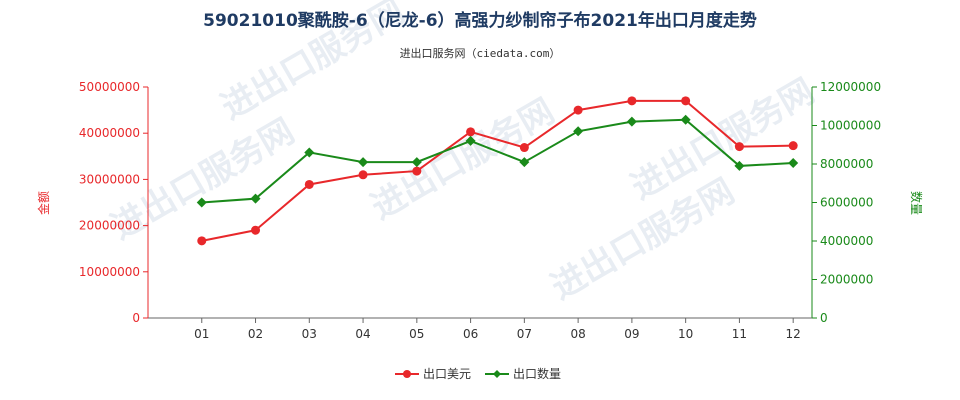  What do you see at coordinates (109, 272) in the screenshot?
I see `left-tick-label: 10000000` at bounding box center [109, 272].